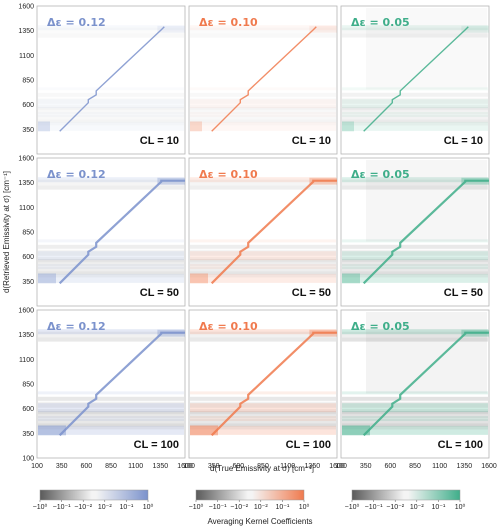  What do you see at coordinates (263, 80) in the screenshot?
I see `panel-r1-c2: Δε = 0.10 CL = 10` at bounding box center [263, 80].